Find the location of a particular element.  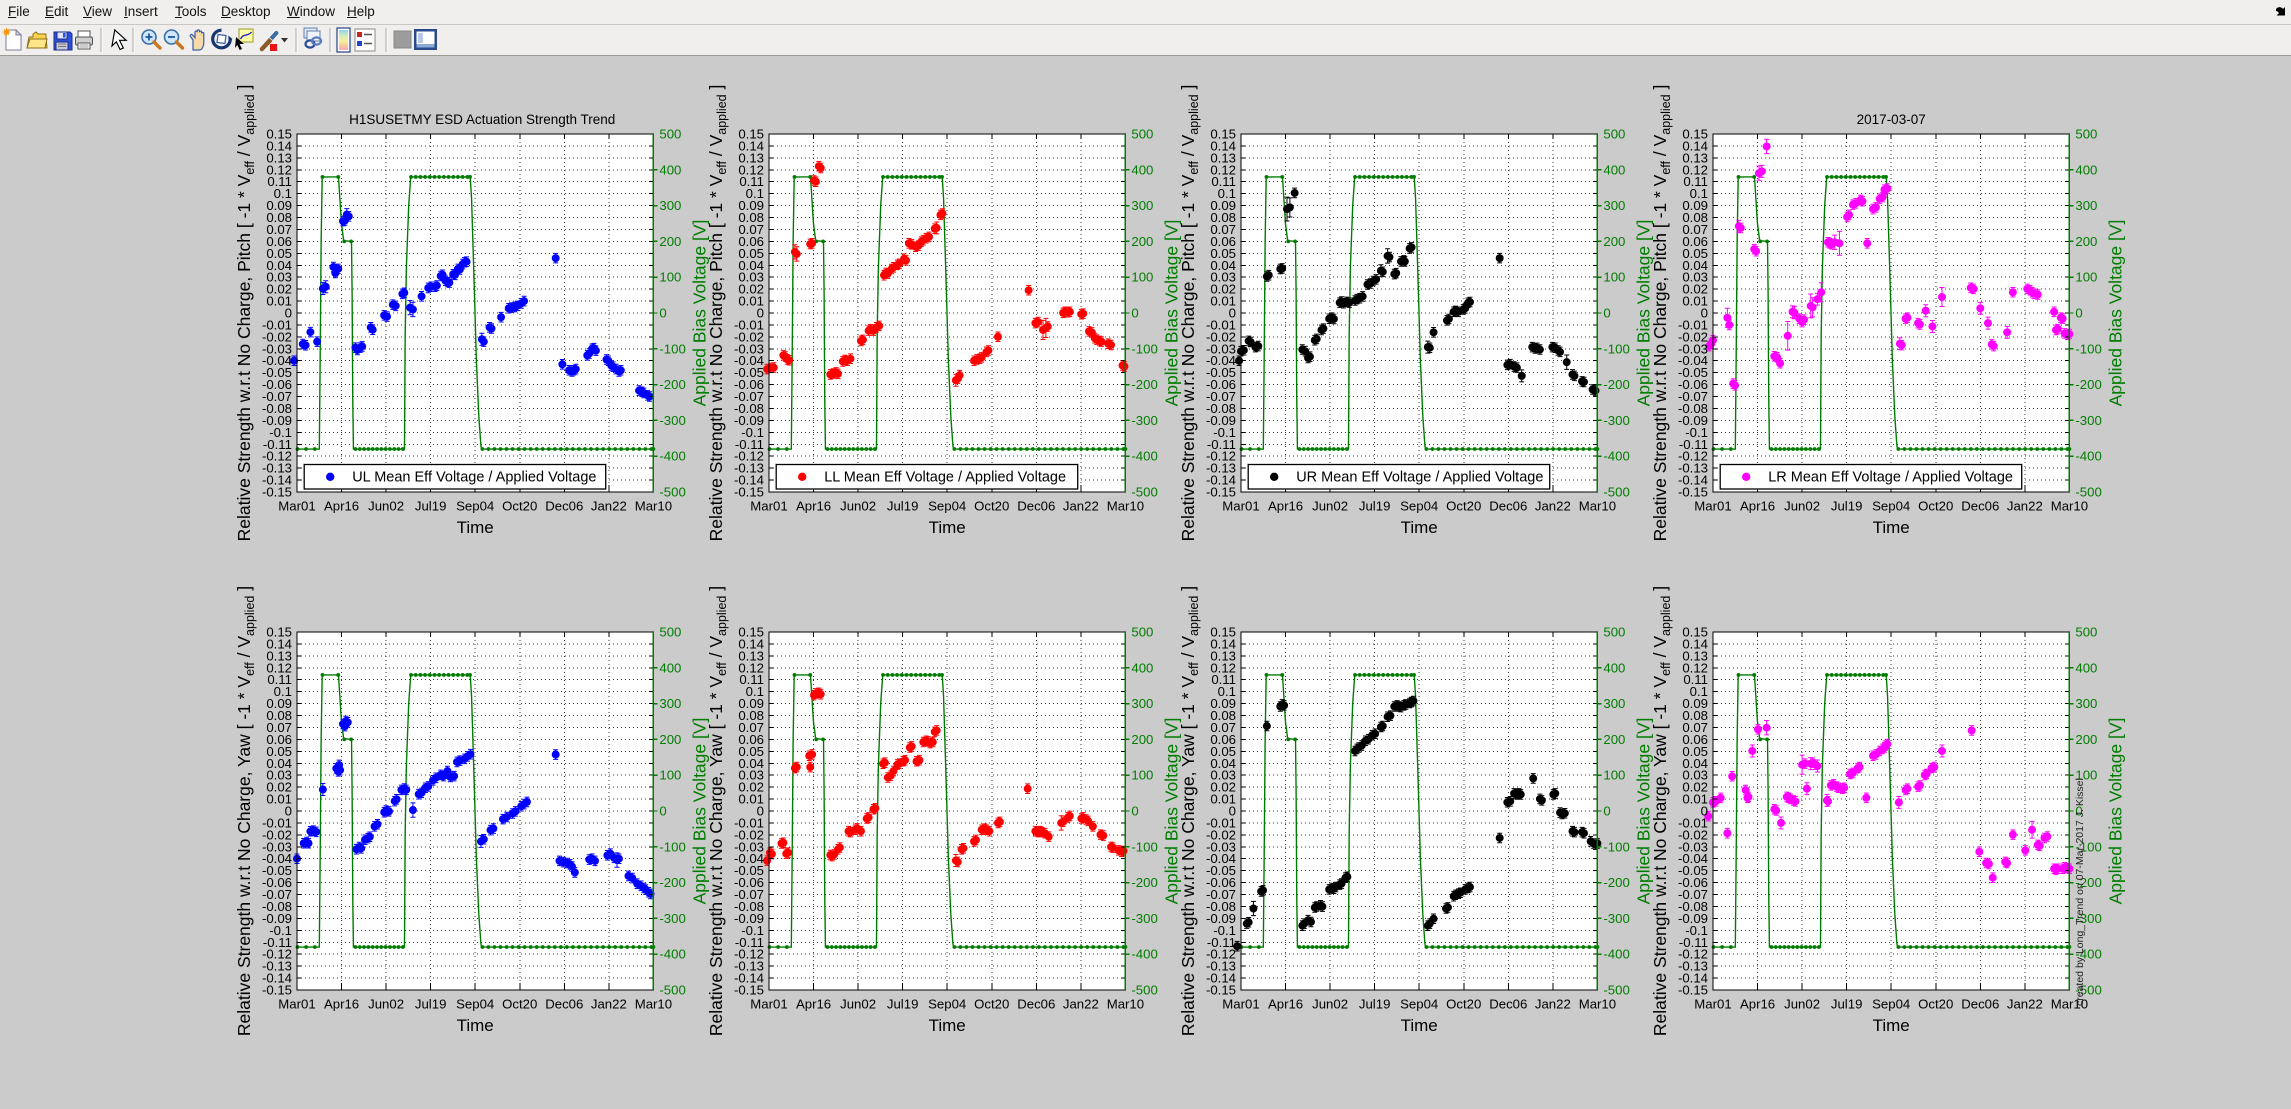

svg-text: 2017-03-07 is located at coordinates (1891, 119).